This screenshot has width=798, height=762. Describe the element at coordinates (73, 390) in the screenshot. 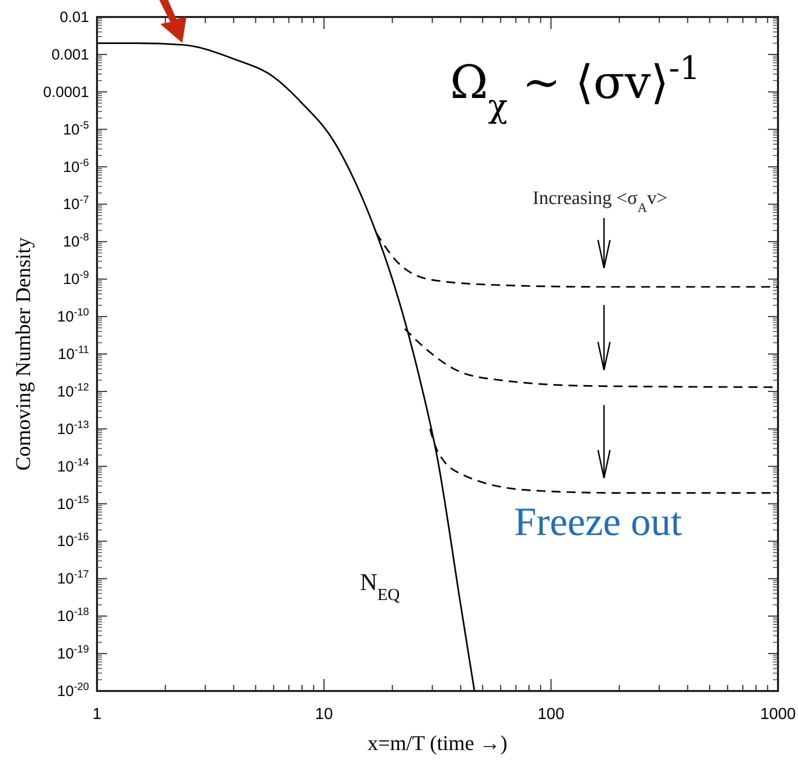

I see `y-tick-label: 10$^{-12}$` at that location.